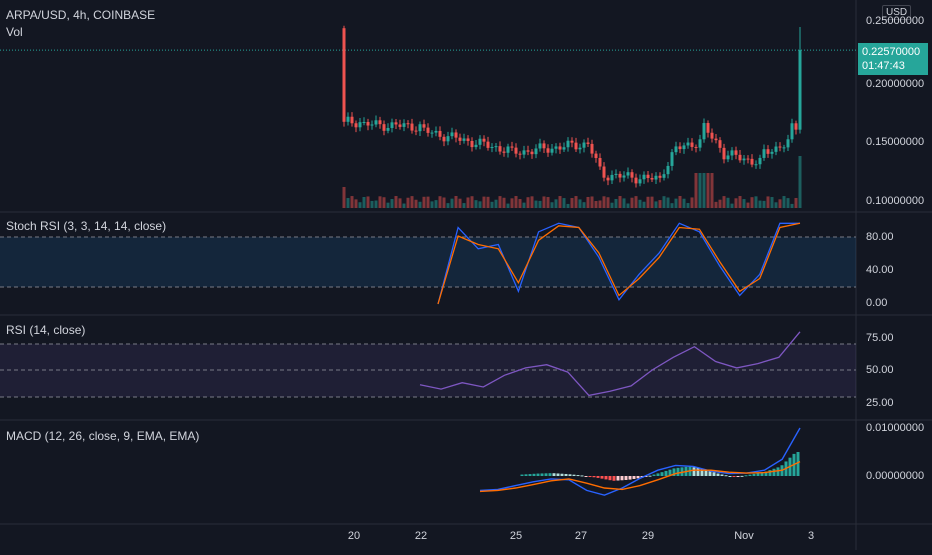 The image size is (932, 555). What do you see at coordinates (897, 12) in the screenshot?
I see `currency-badge: USD` at bounding box center [897, 12].